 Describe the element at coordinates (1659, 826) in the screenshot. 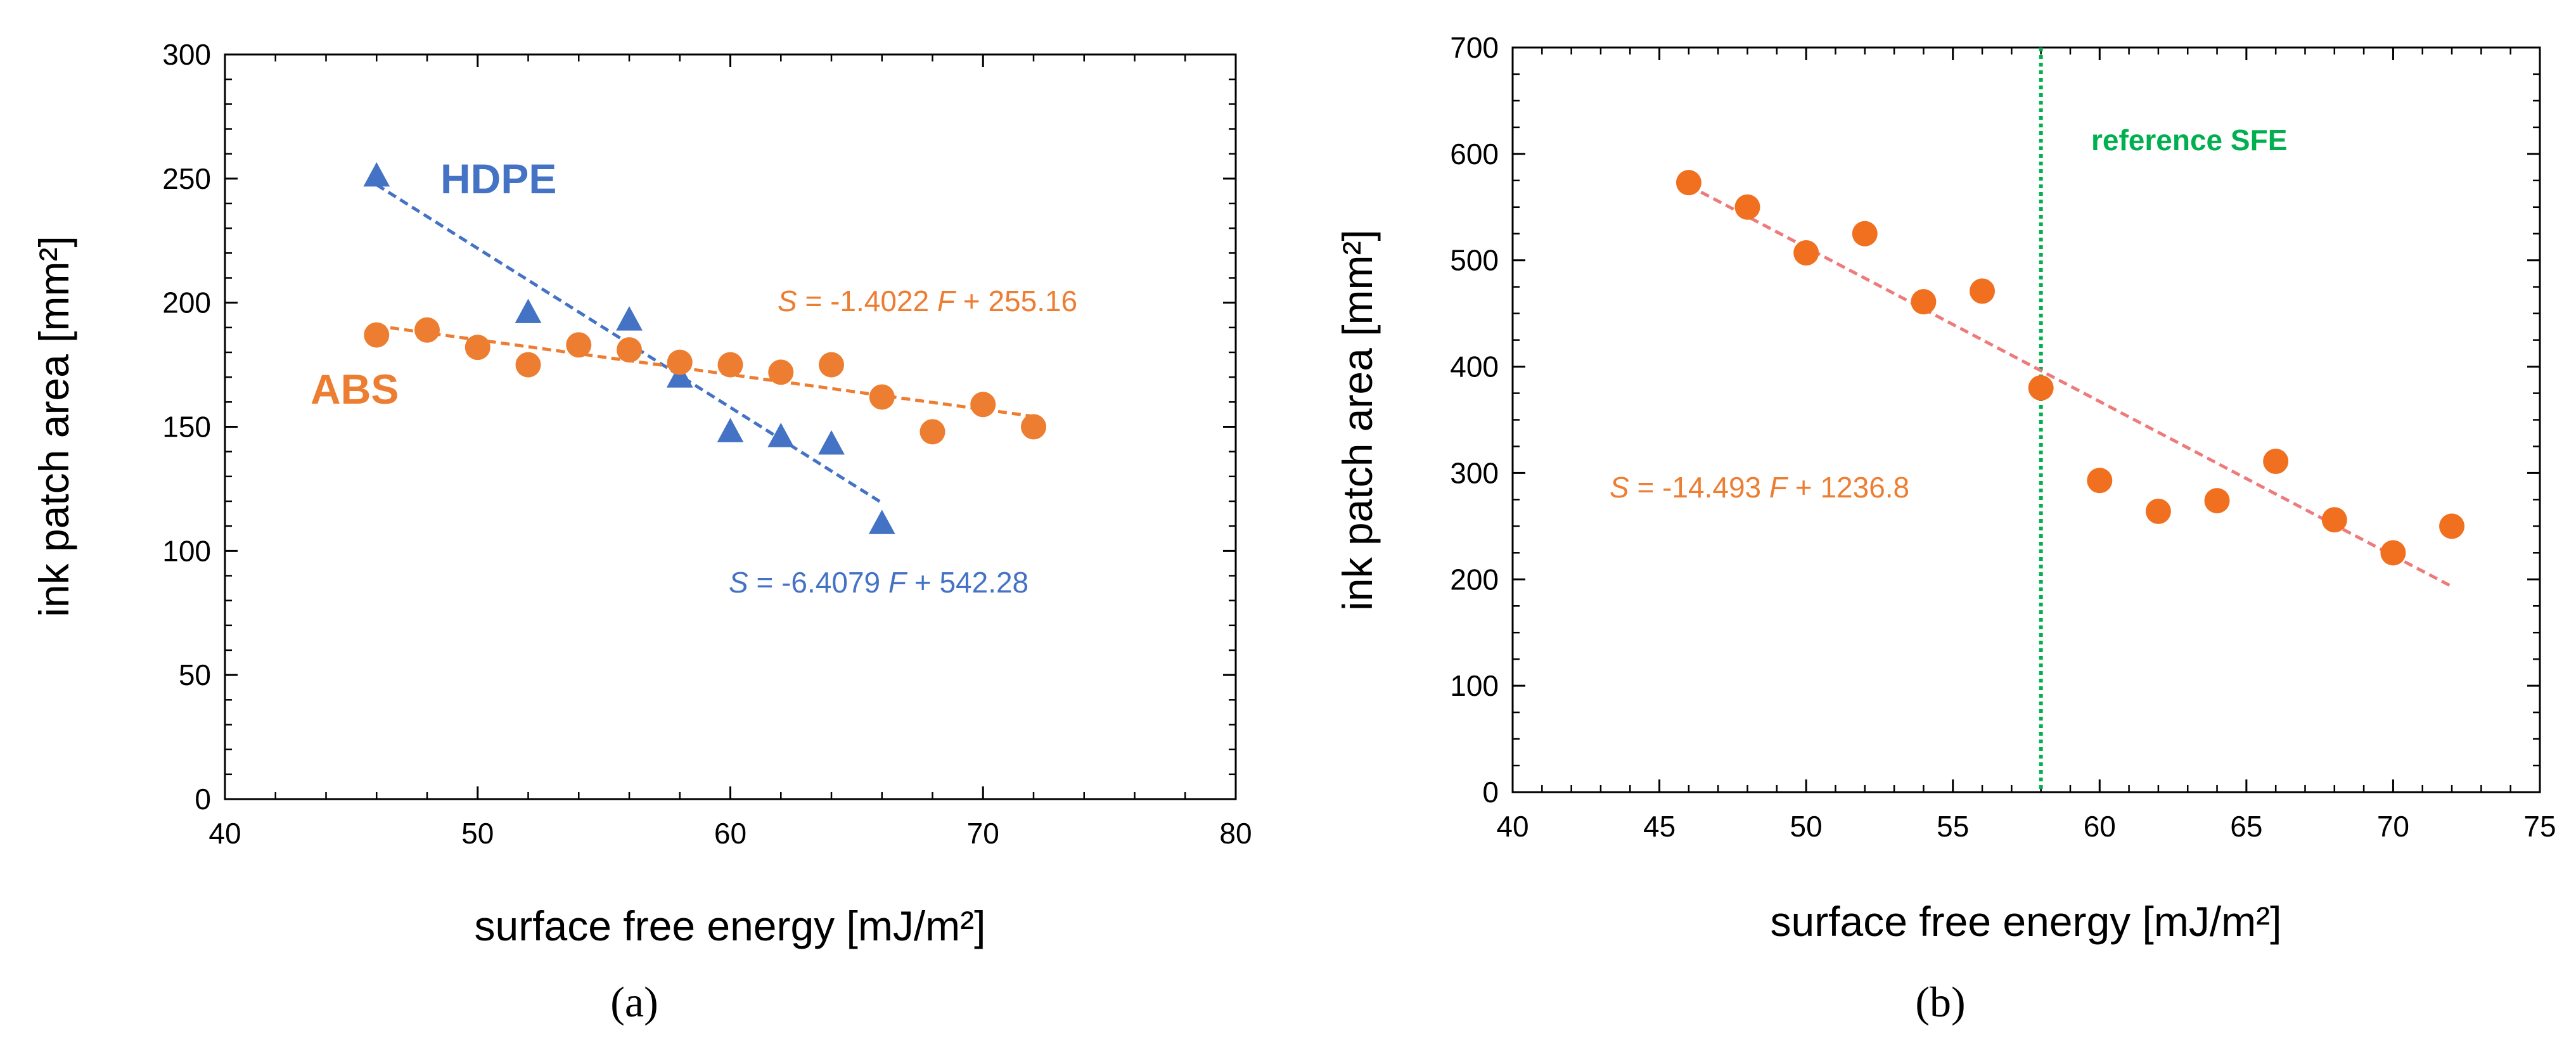

I see `x-tick-label: 45` at that location.